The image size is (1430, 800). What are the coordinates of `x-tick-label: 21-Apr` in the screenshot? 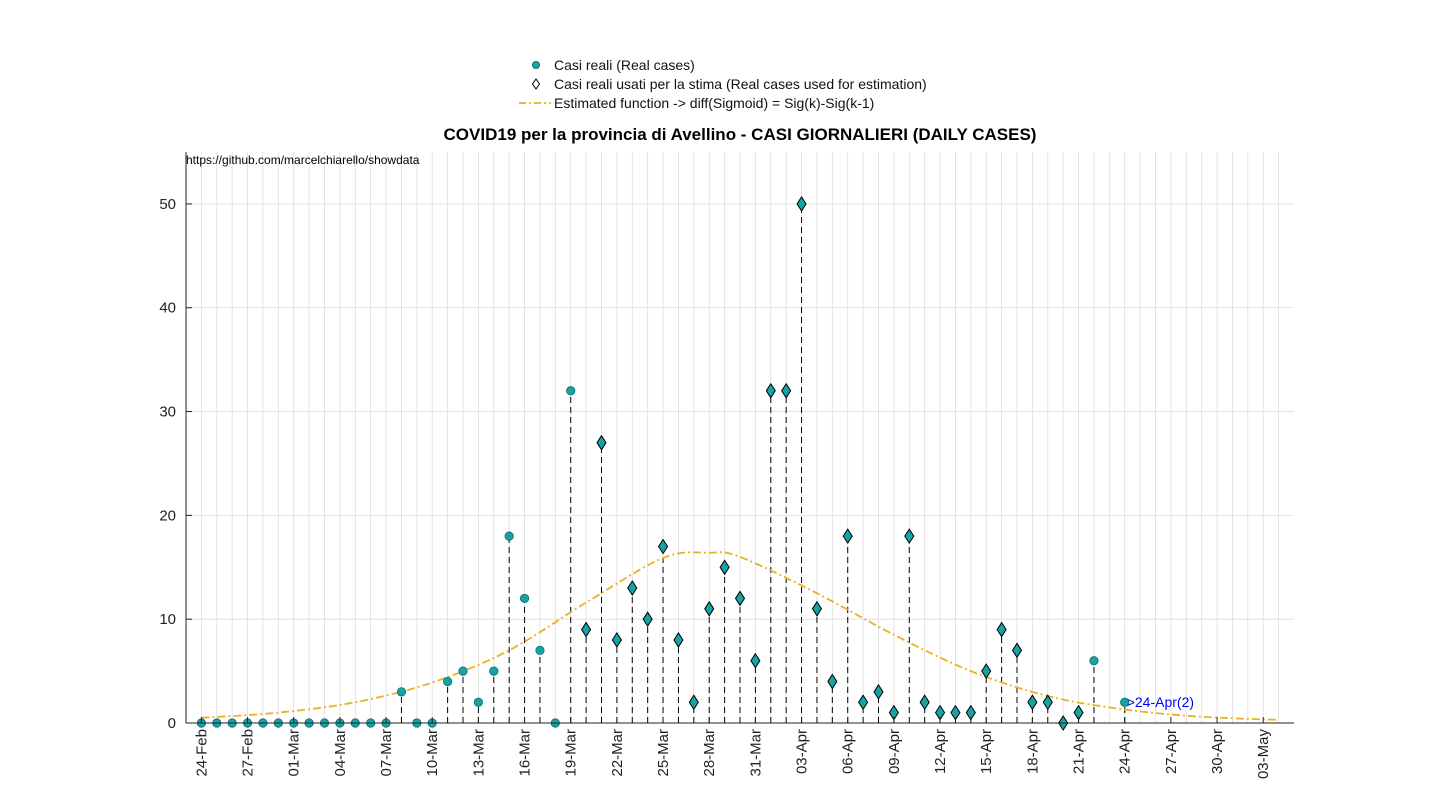 It's located at (1079, 751).